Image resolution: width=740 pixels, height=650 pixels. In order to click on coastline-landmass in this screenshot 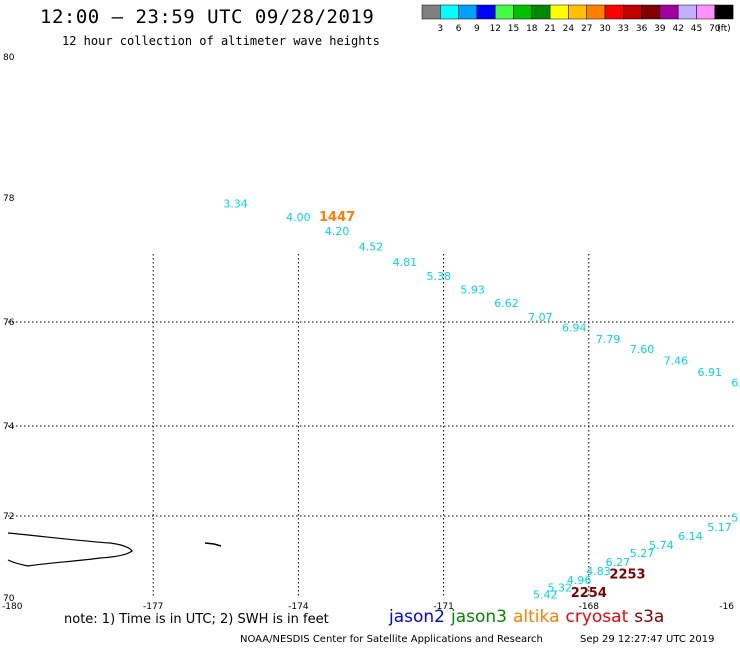, I will do `click(70, 549)`.